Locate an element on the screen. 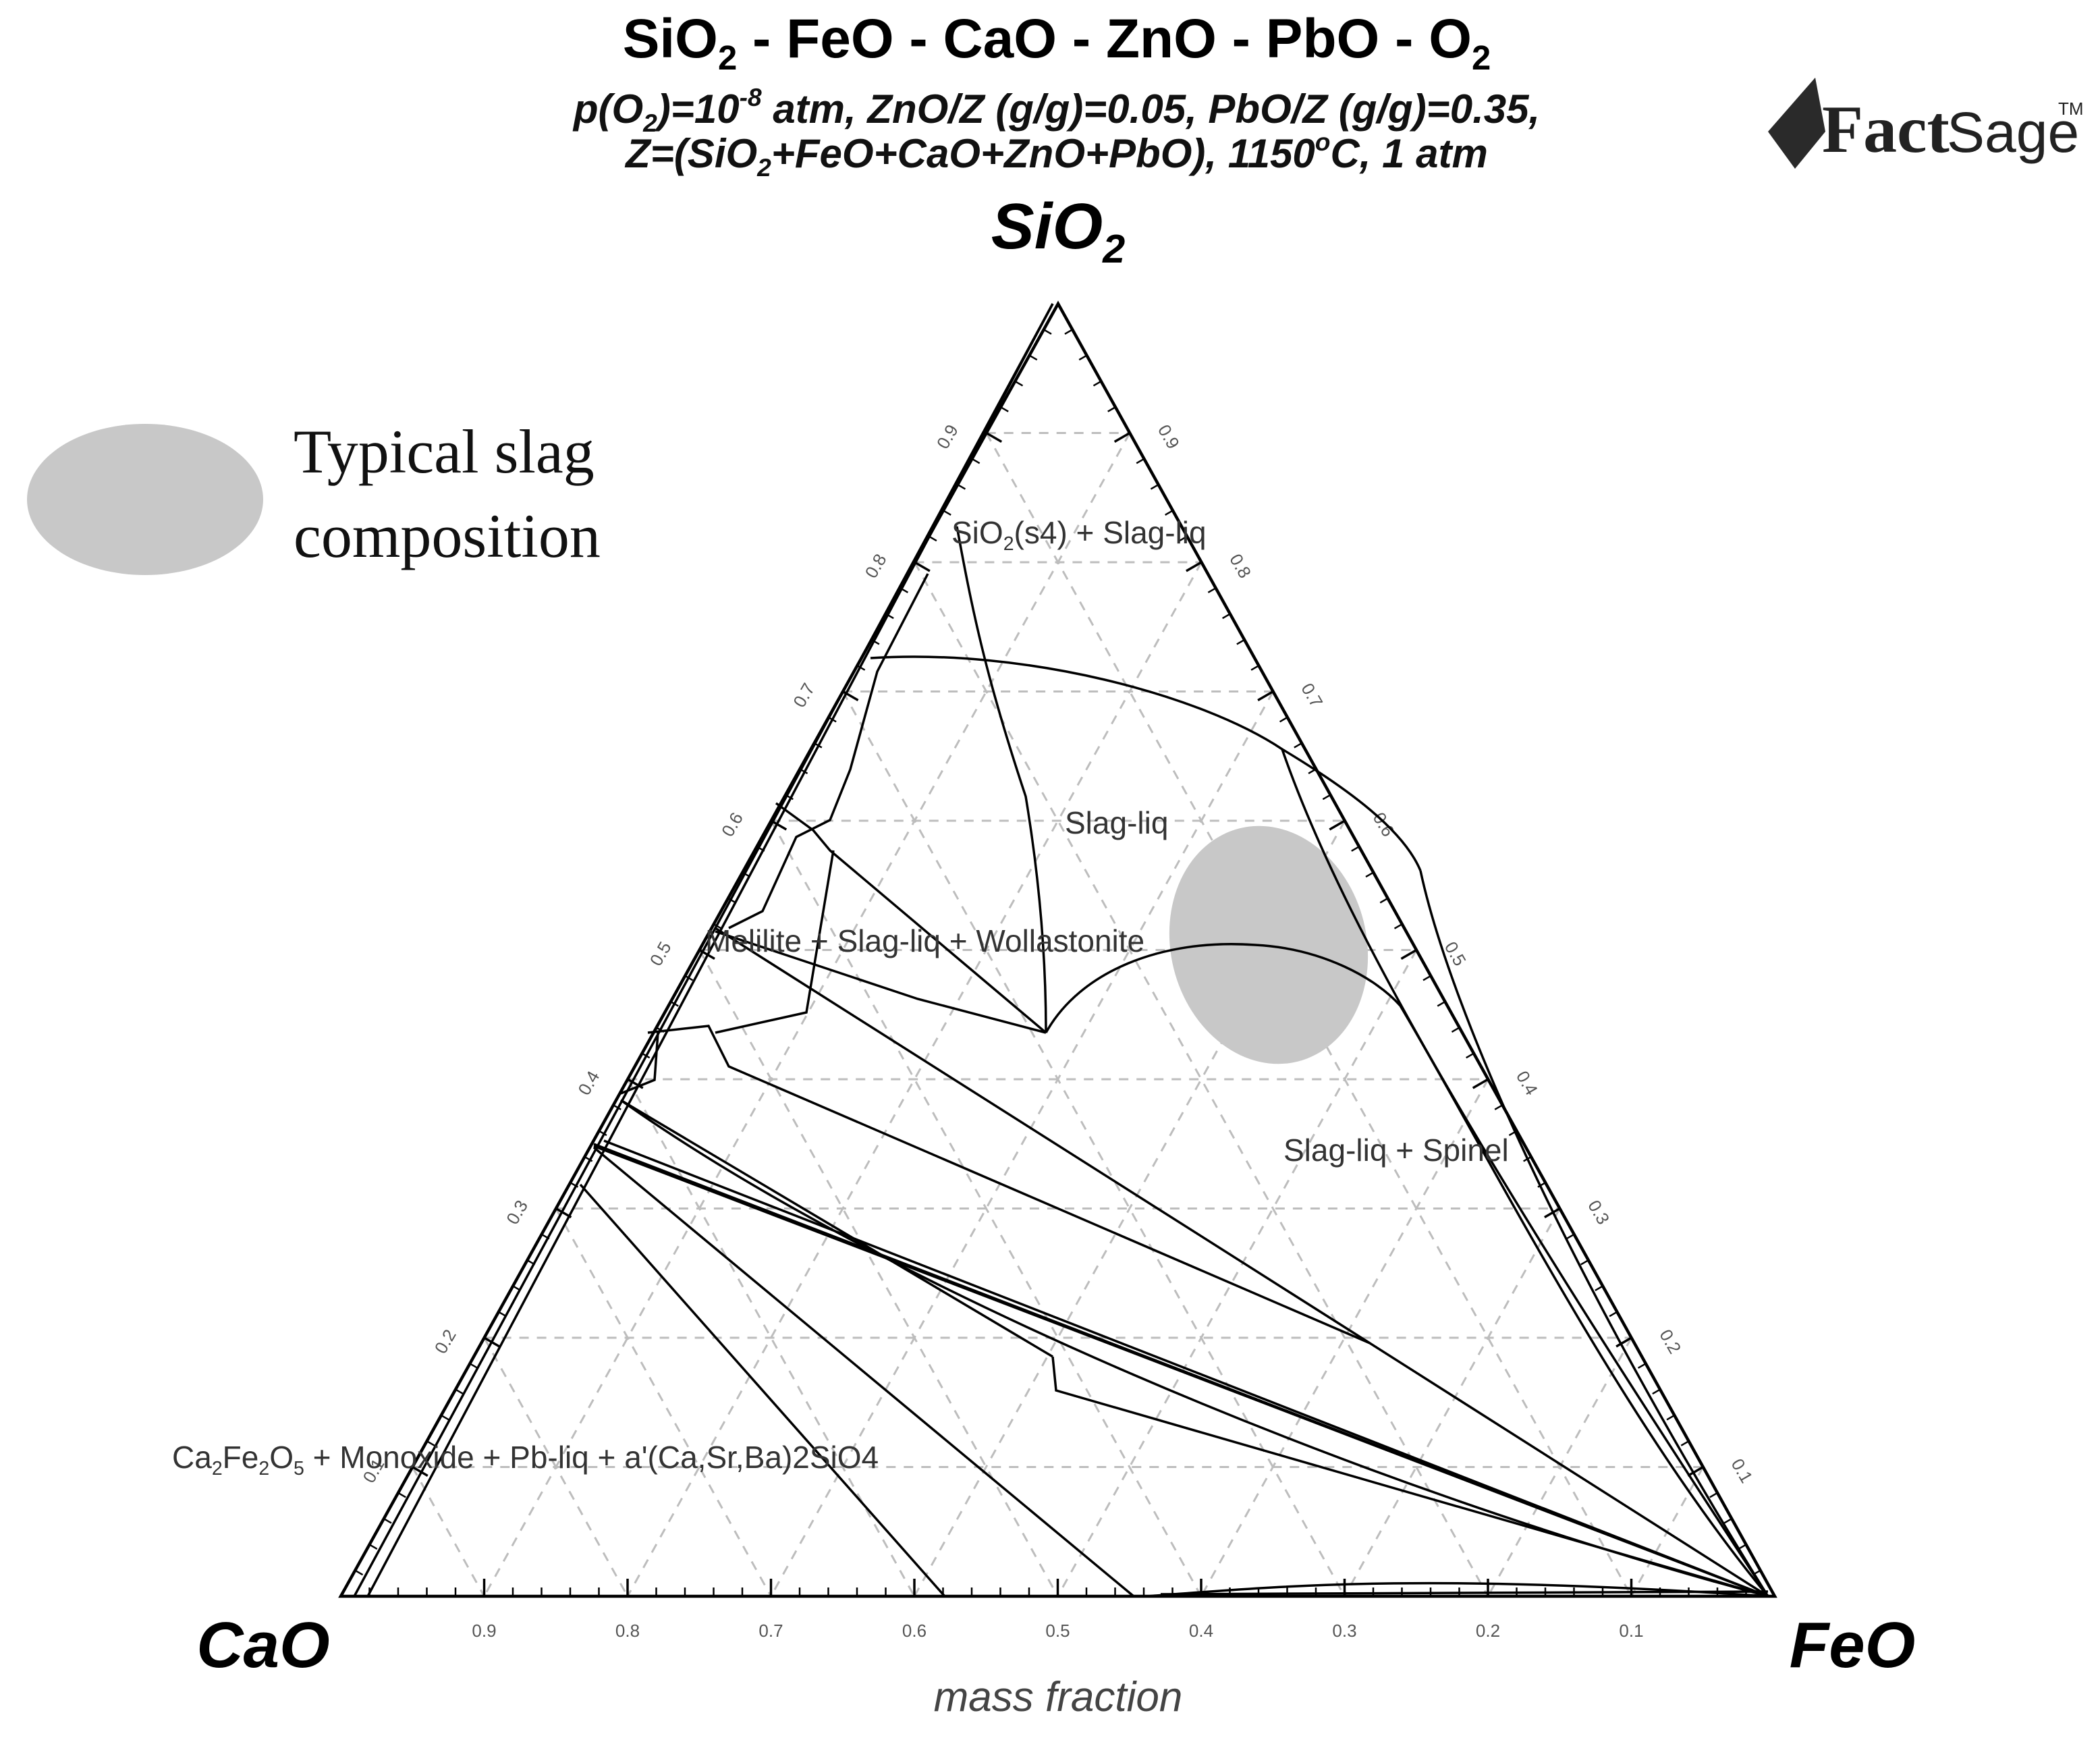  vertex-label-sio2: SiO2​ is located at coordinates (1058, 230).